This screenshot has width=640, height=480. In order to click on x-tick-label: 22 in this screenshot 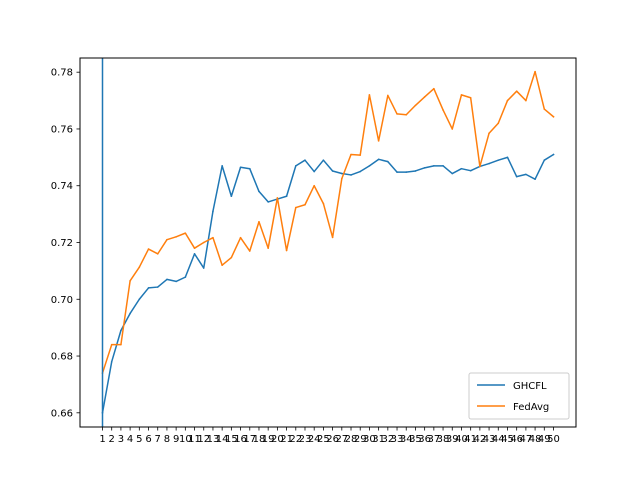, I will do `click(295, 439)`.